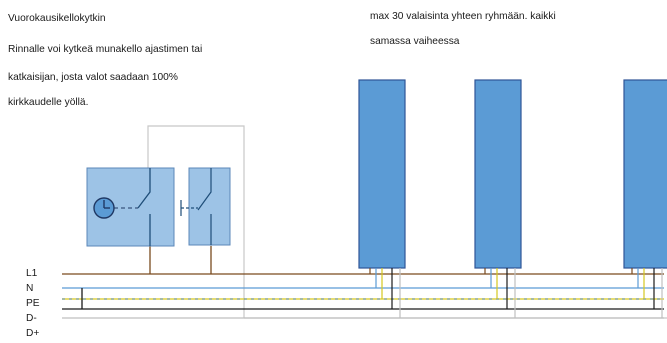  I want to click on clock-icon, so click(104, 208).